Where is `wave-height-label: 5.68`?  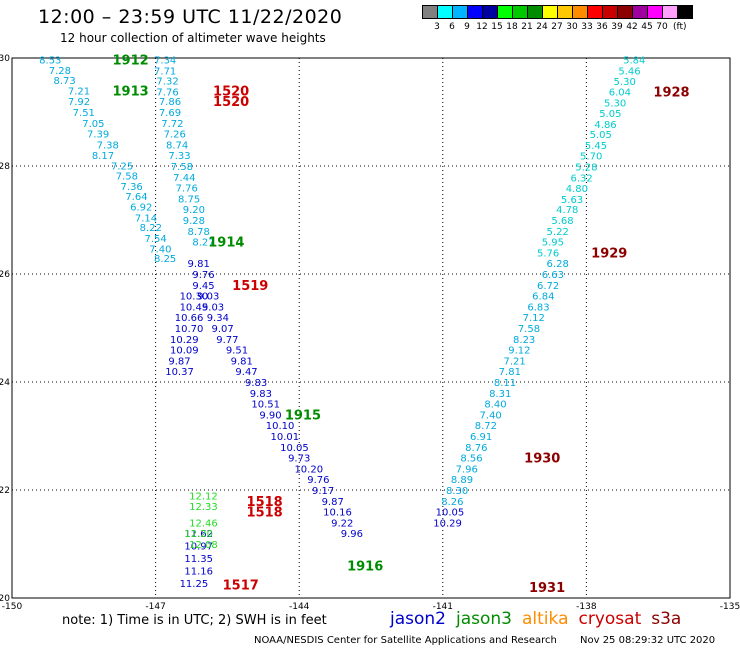
wave-height-label: 5.68 is located at coordinates (562, 221).